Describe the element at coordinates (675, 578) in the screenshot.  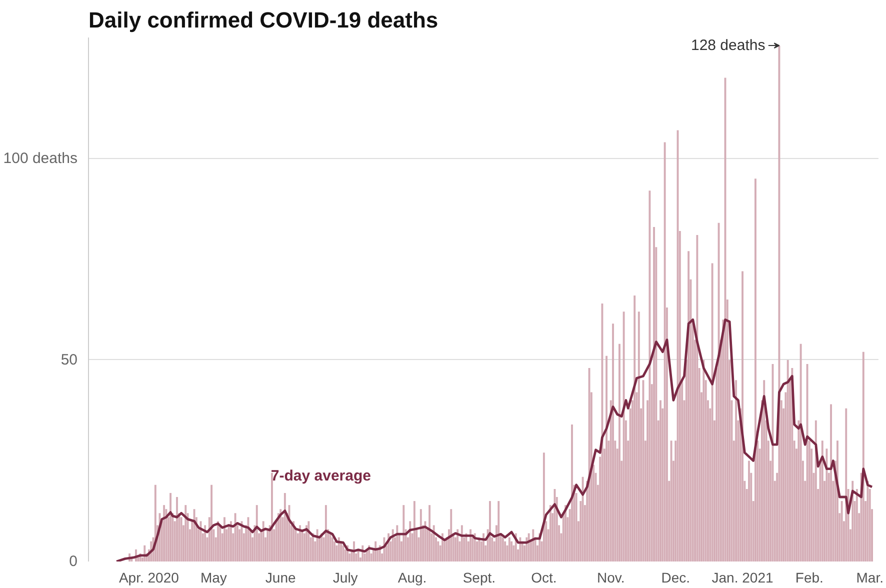
I see `x-tick-label: Dec.` at that location.